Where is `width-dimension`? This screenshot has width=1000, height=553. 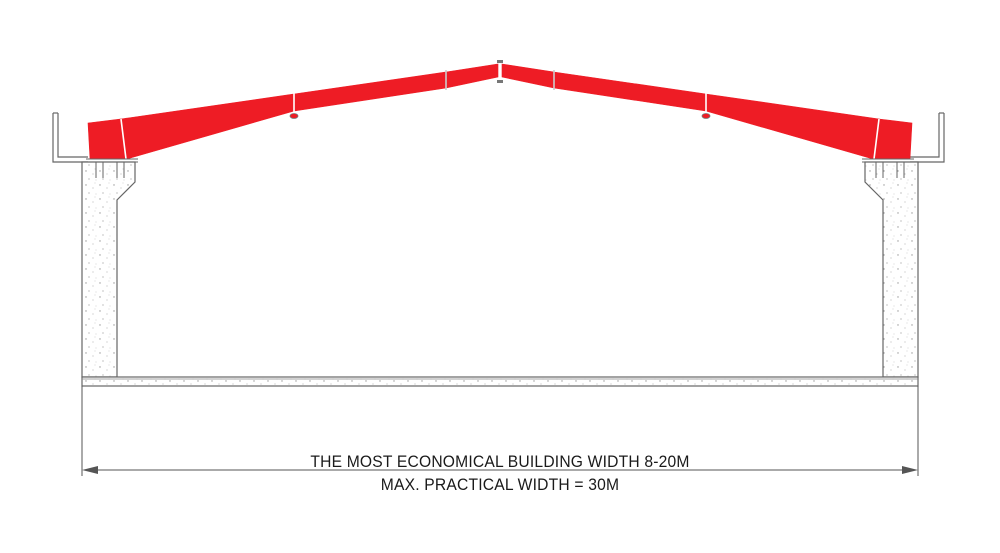
width-dimension is located at coordinates (500, 431).